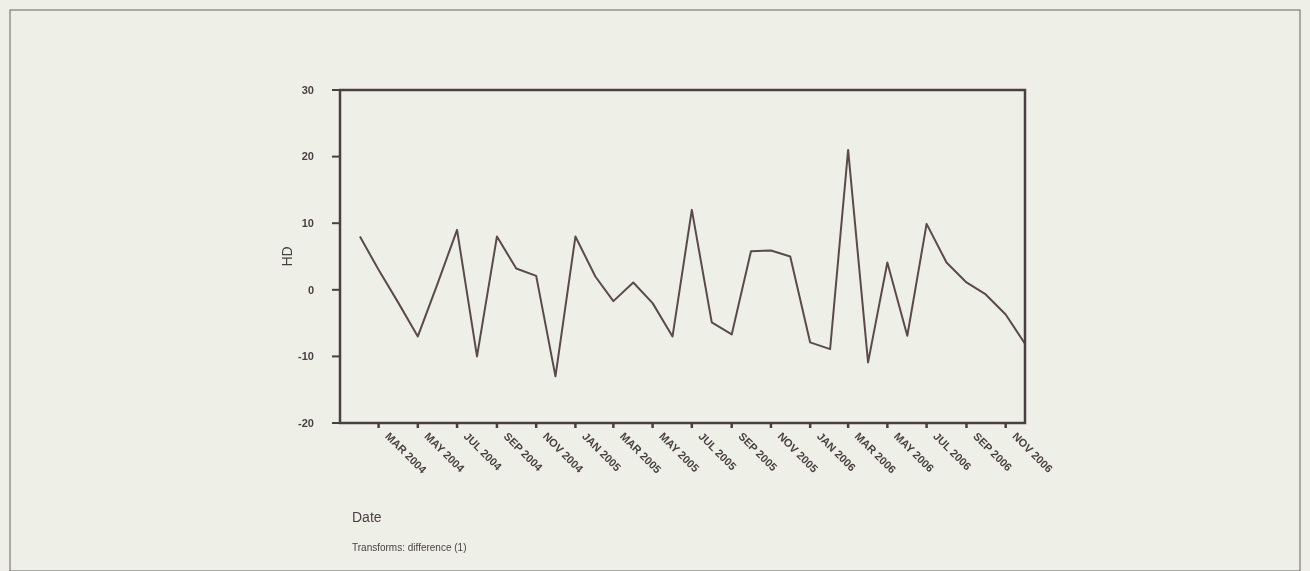 This screenshot has height=571, width=1310. Describe the element at coordinates (307, 223) in the screenshot. I see `y-tick-label: 10` at that location.